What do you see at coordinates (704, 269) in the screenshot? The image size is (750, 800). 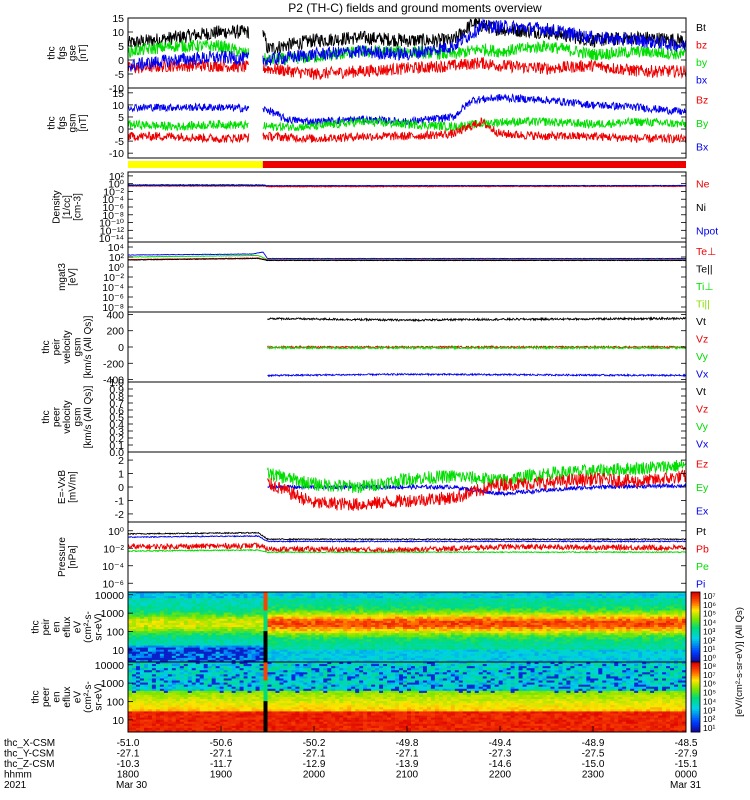 I see `legend-temperature-1: Te||` at bounding box center [704, 269].